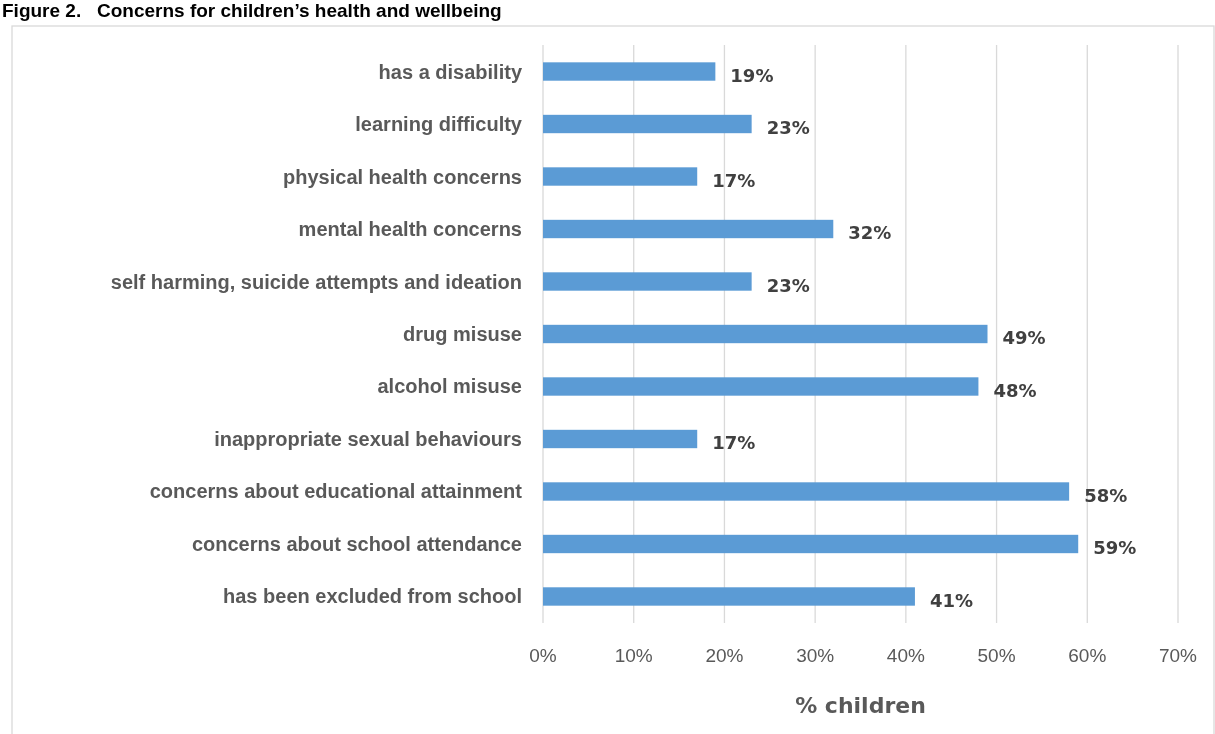 Image resolution: width=1215 pixels, height=734 pixels. Describe the element at coordinates (724, 655) in the screenshot. I see `x-tick-label: 20%` at that location.